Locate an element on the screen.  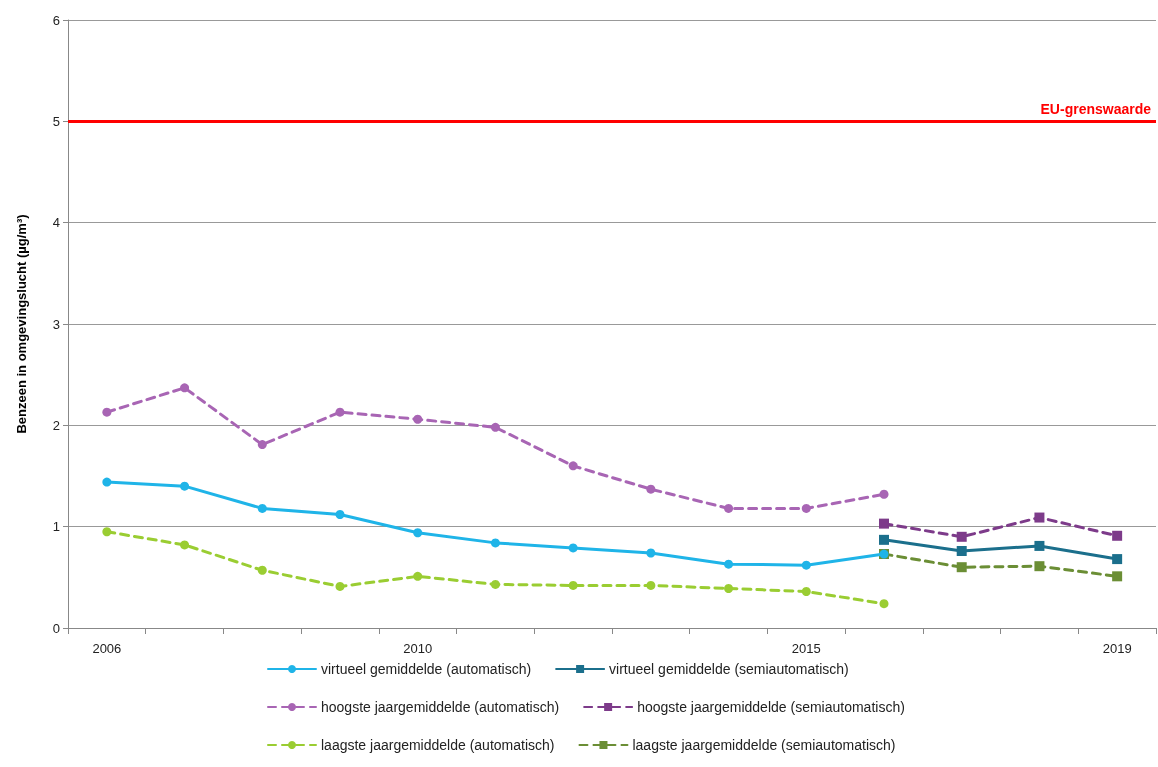
x-tick-label: 2006 is located at coordinates (107, 648).